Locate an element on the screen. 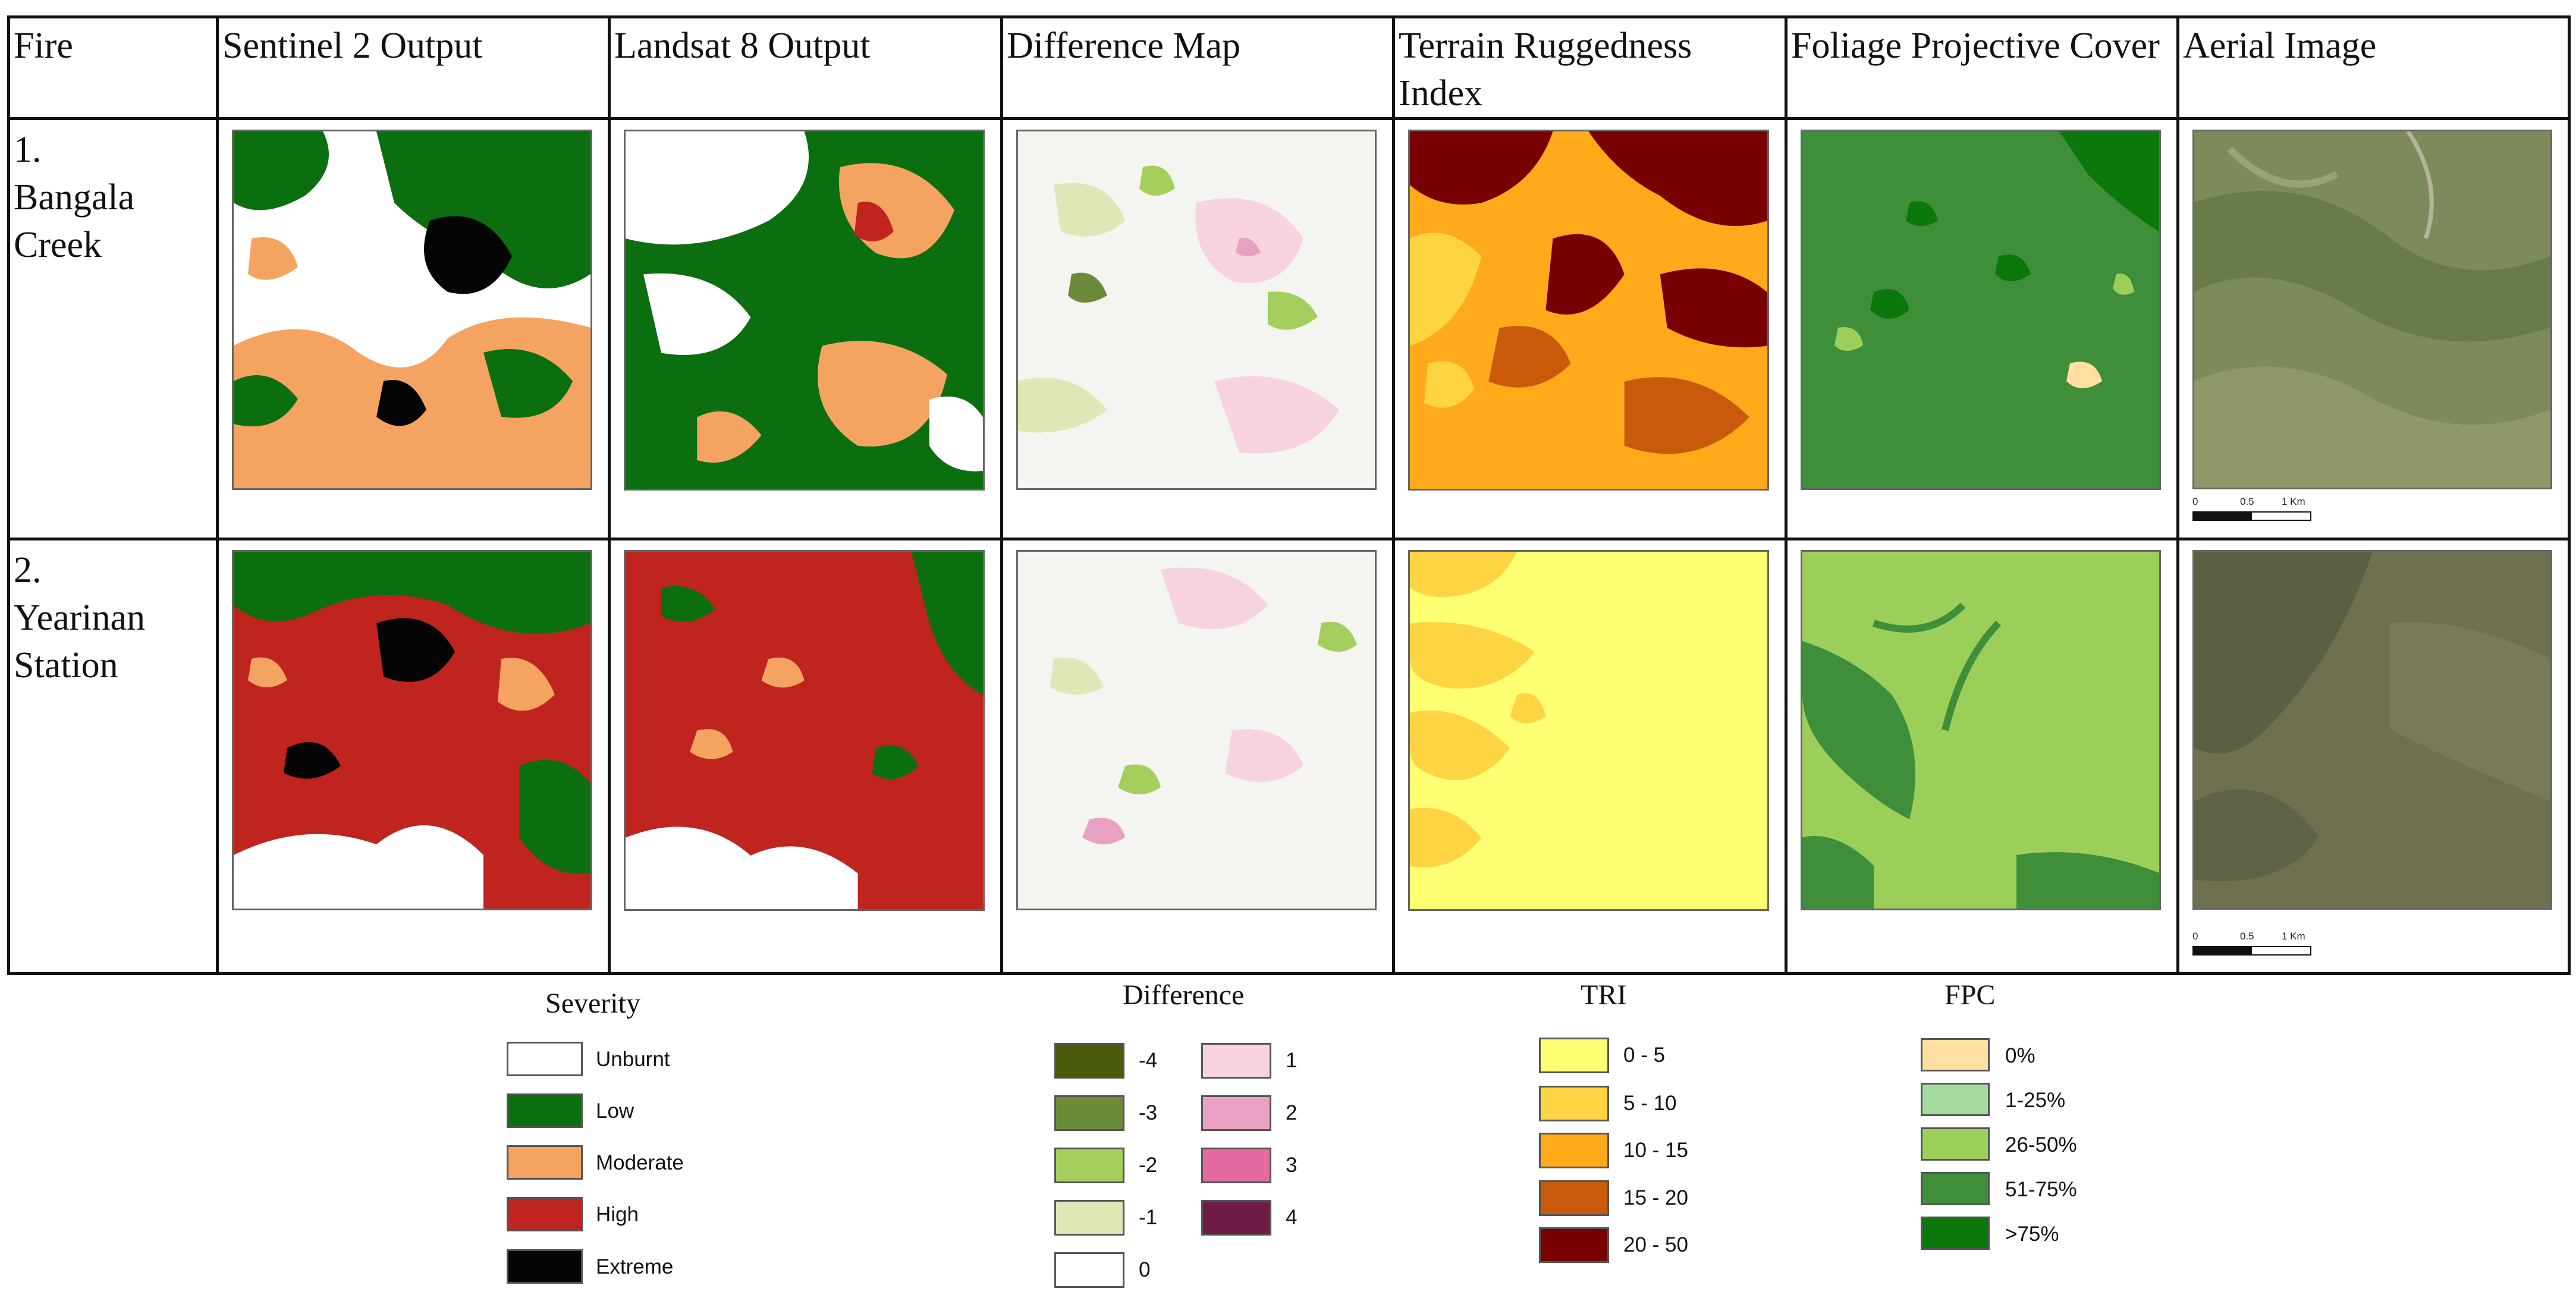 The width and height of the screenshot is (2576, 1298). legend-label: >75% is located at coordinates (2032, 1234).